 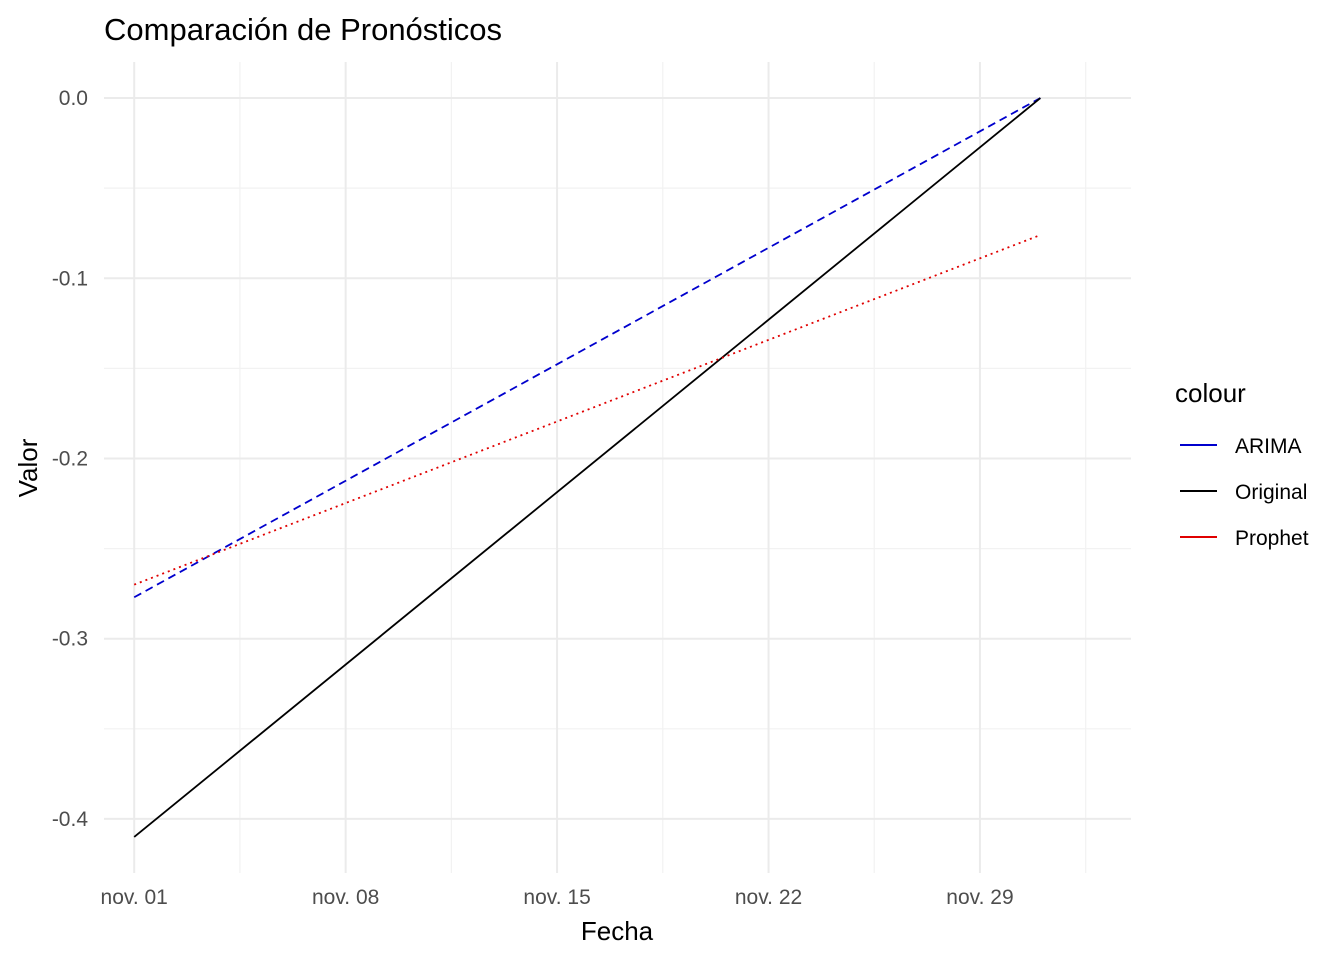 I want to click on chart-title: Comparación de Pronósticos, so click(x=303, y=29).